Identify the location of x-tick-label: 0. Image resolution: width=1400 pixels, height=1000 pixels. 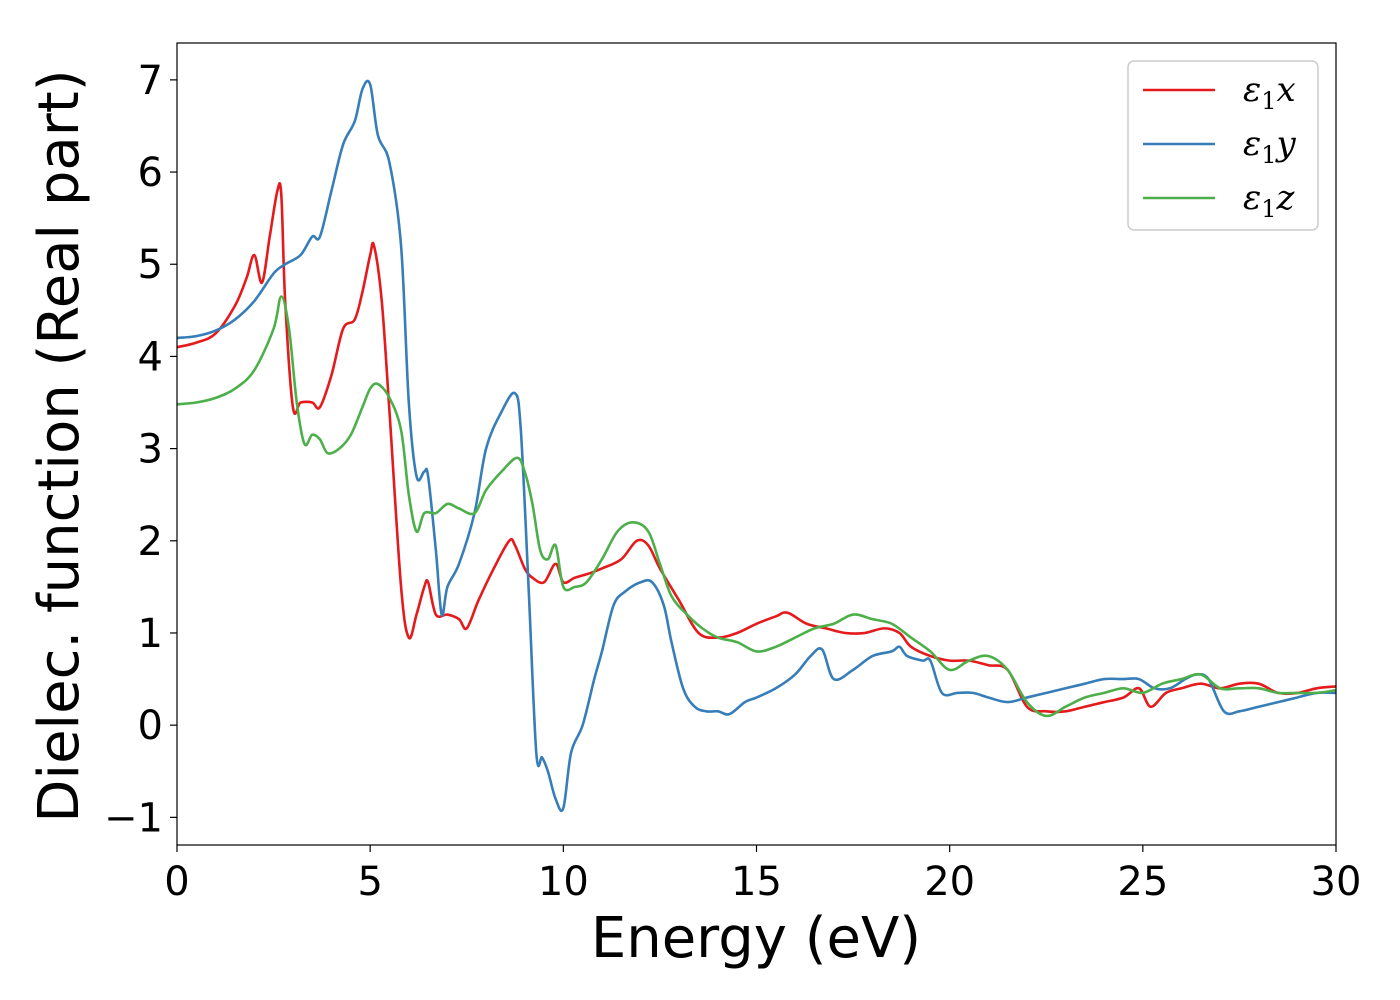
(176, 882).